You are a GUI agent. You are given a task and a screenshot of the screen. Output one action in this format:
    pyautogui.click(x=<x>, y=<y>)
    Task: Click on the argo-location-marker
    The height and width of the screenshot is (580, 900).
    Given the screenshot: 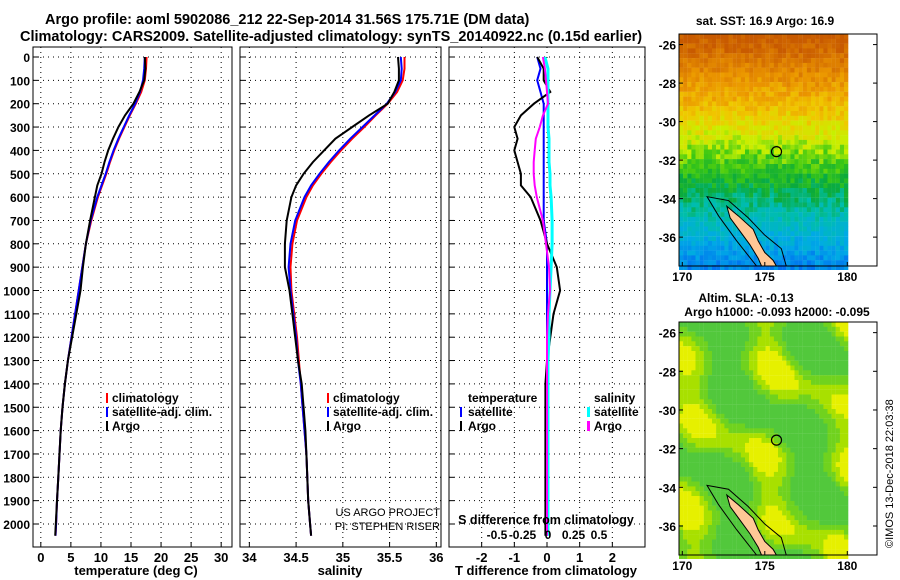 What is the action you would take?
    pyautogui.click(x=776, y=152)
    